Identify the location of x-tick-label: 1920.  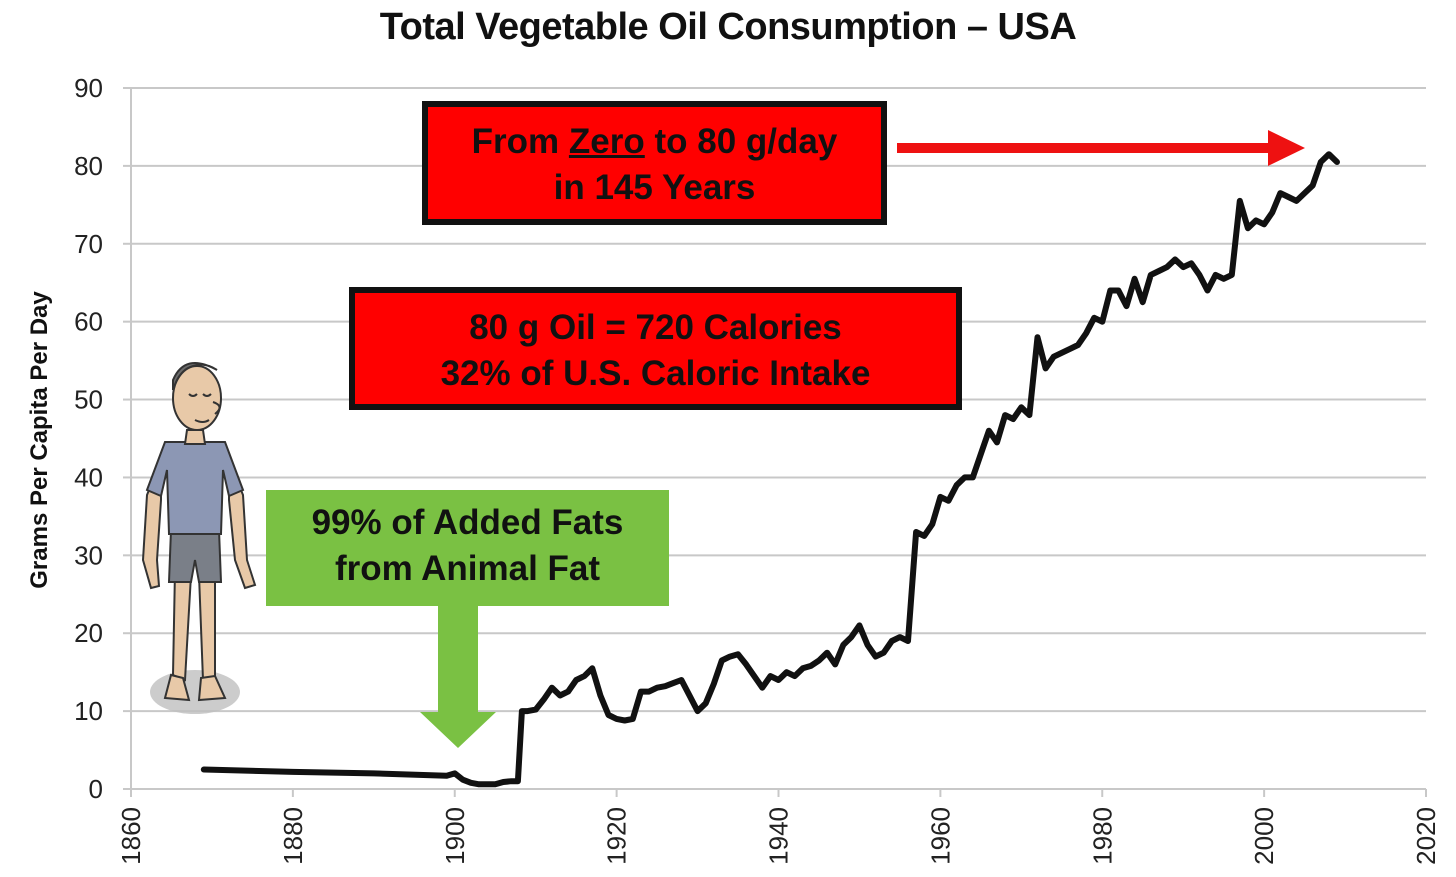
(617, 836).